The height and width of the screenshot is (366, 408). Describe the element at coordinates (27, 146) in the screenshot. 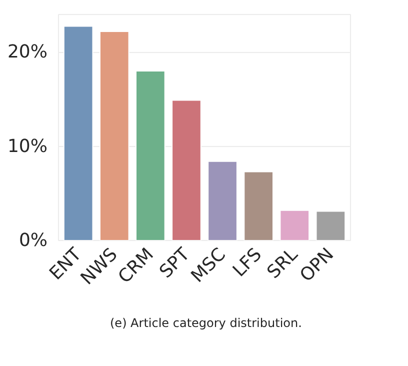

I see `y-tick-label: 10%` at that location.